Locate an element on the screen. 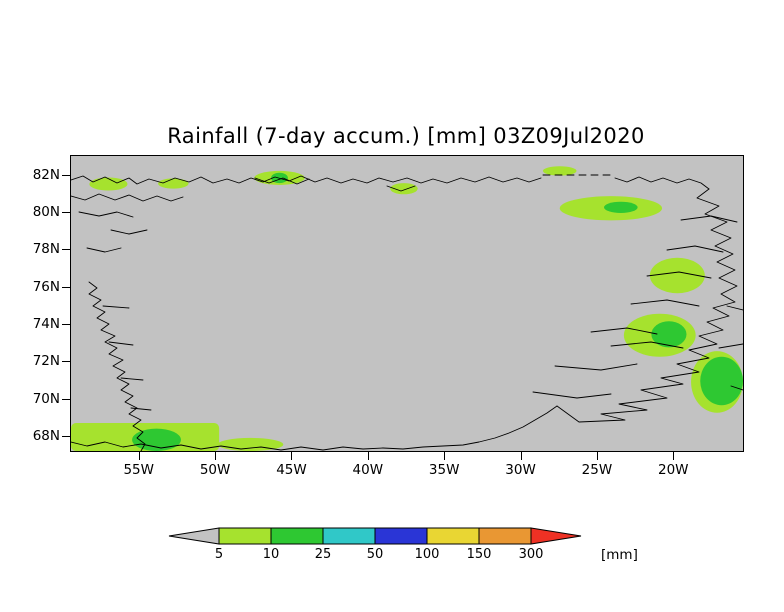 The height and width of the screenshot is (612, 784). colorbar-tick-label: 100 is located at coordinates (427, 554).